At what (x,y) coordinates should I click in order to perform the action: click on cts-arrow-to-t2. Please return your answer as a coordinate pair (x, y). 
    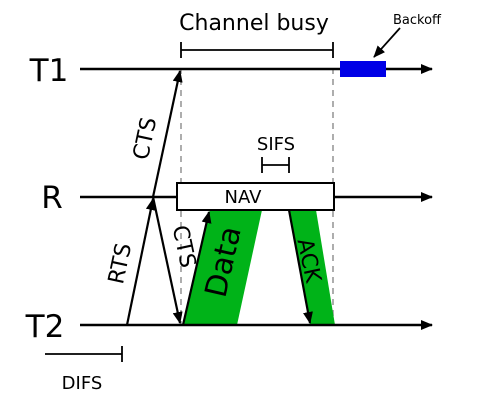
    Looking at the image, I should click on (167, 260).